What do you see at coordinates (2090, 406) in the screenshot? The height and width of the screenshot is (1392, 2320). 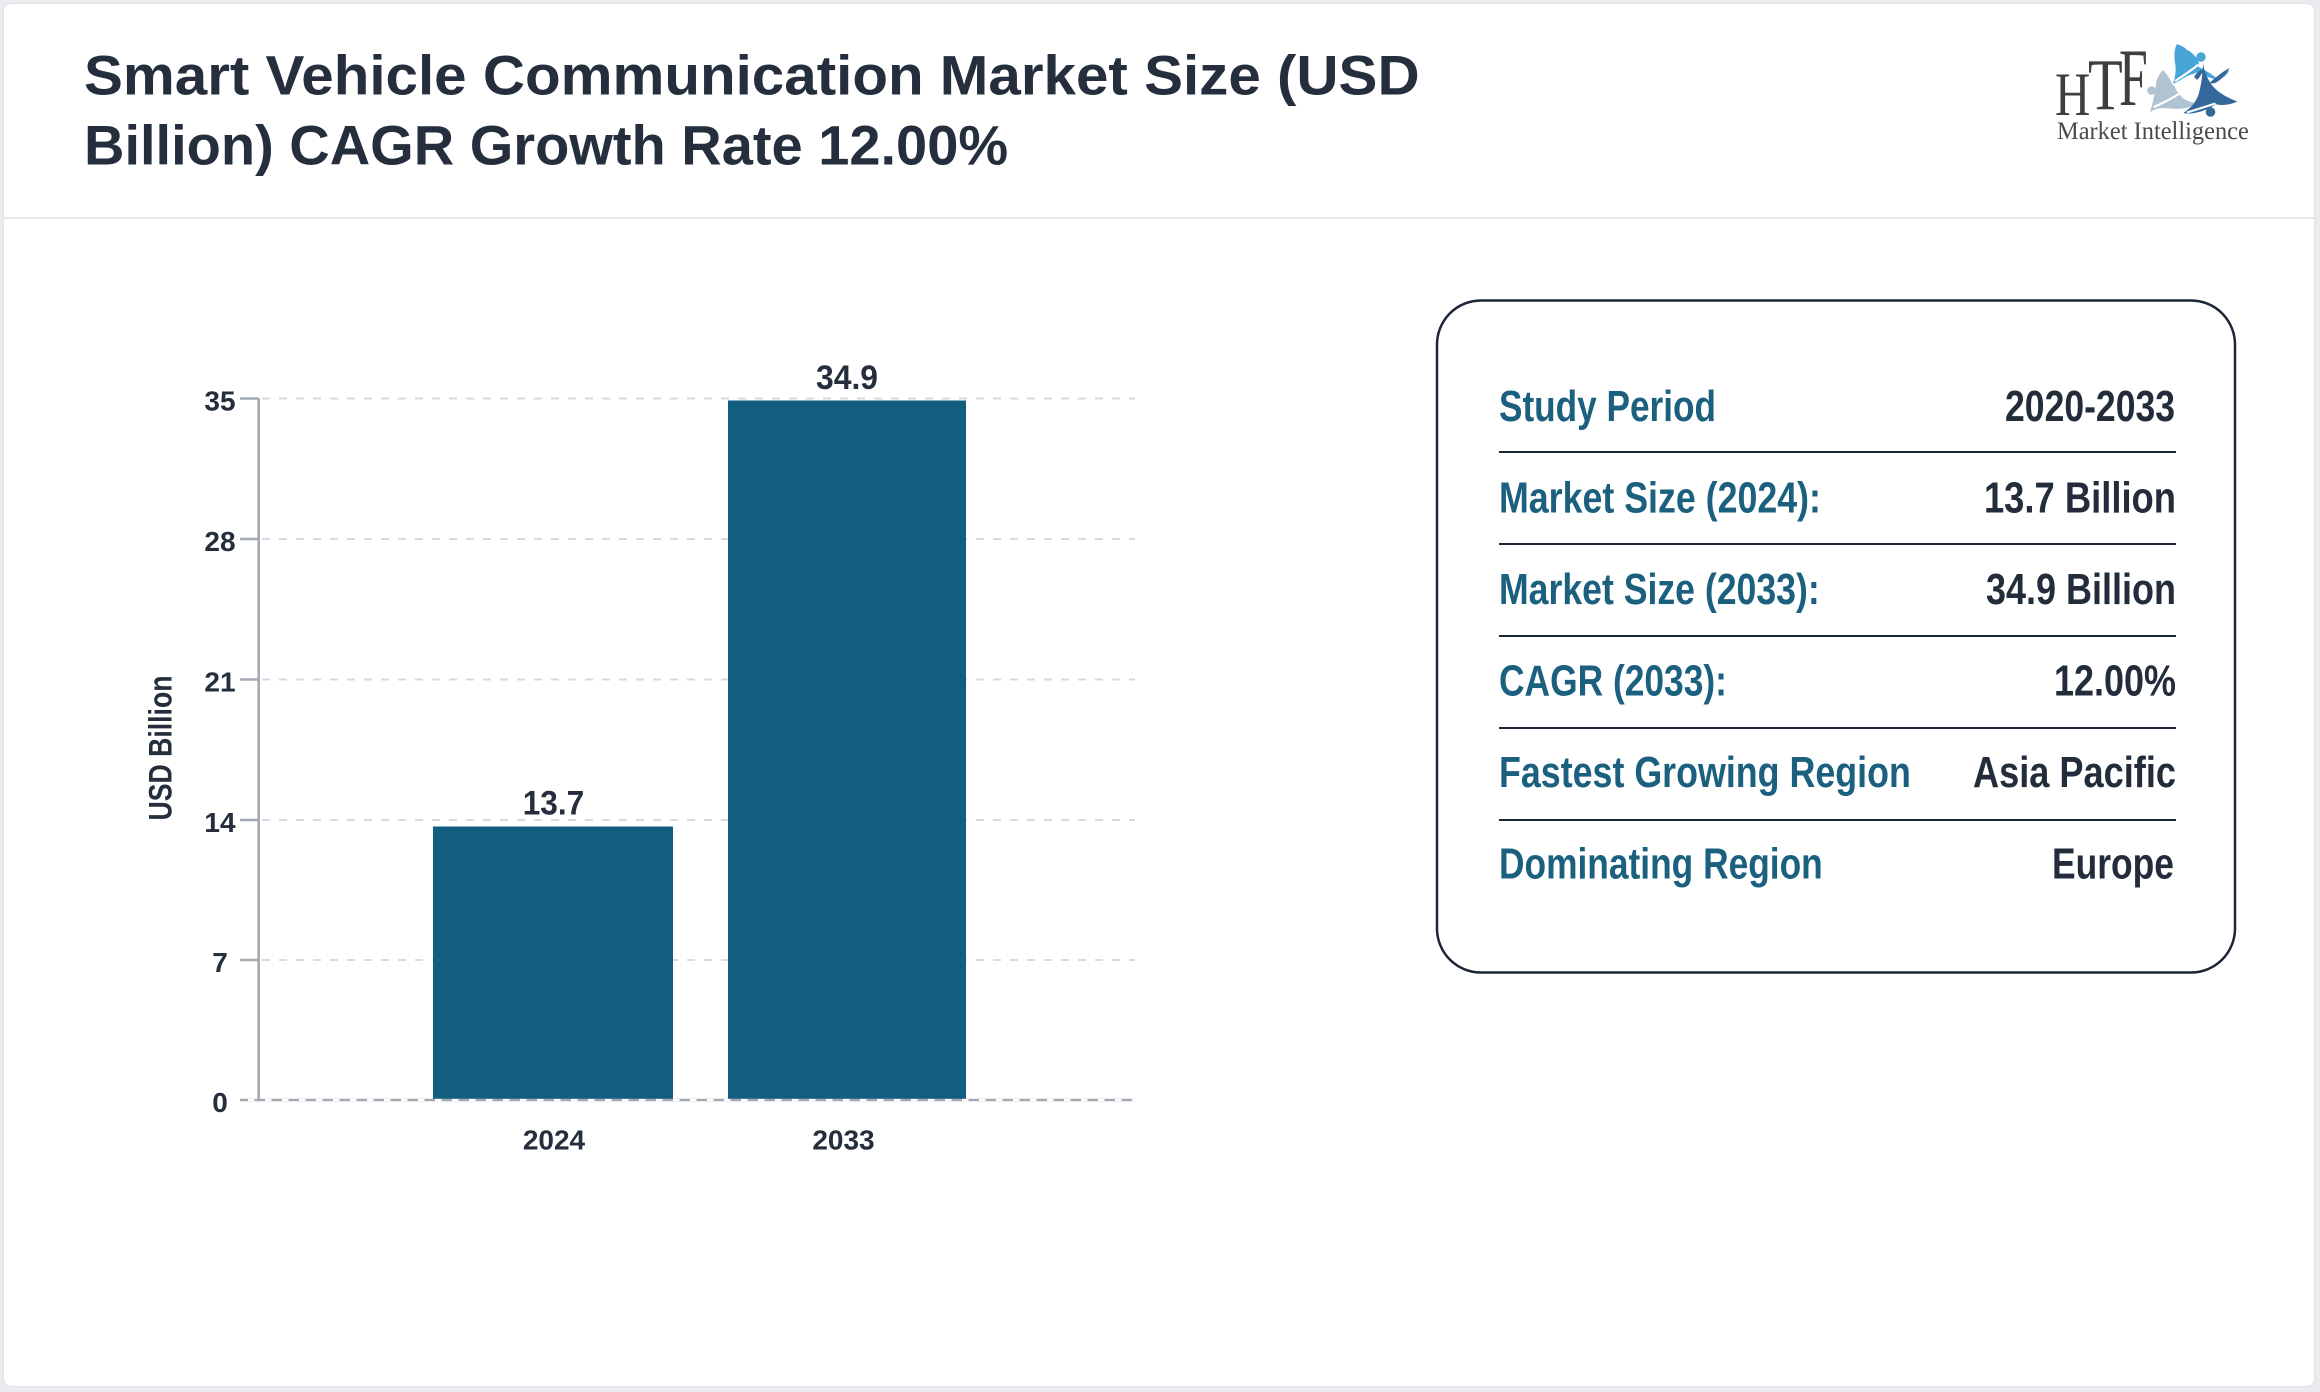 I see `svg-text: 2020-2033` at bounding box center [2090, 406].